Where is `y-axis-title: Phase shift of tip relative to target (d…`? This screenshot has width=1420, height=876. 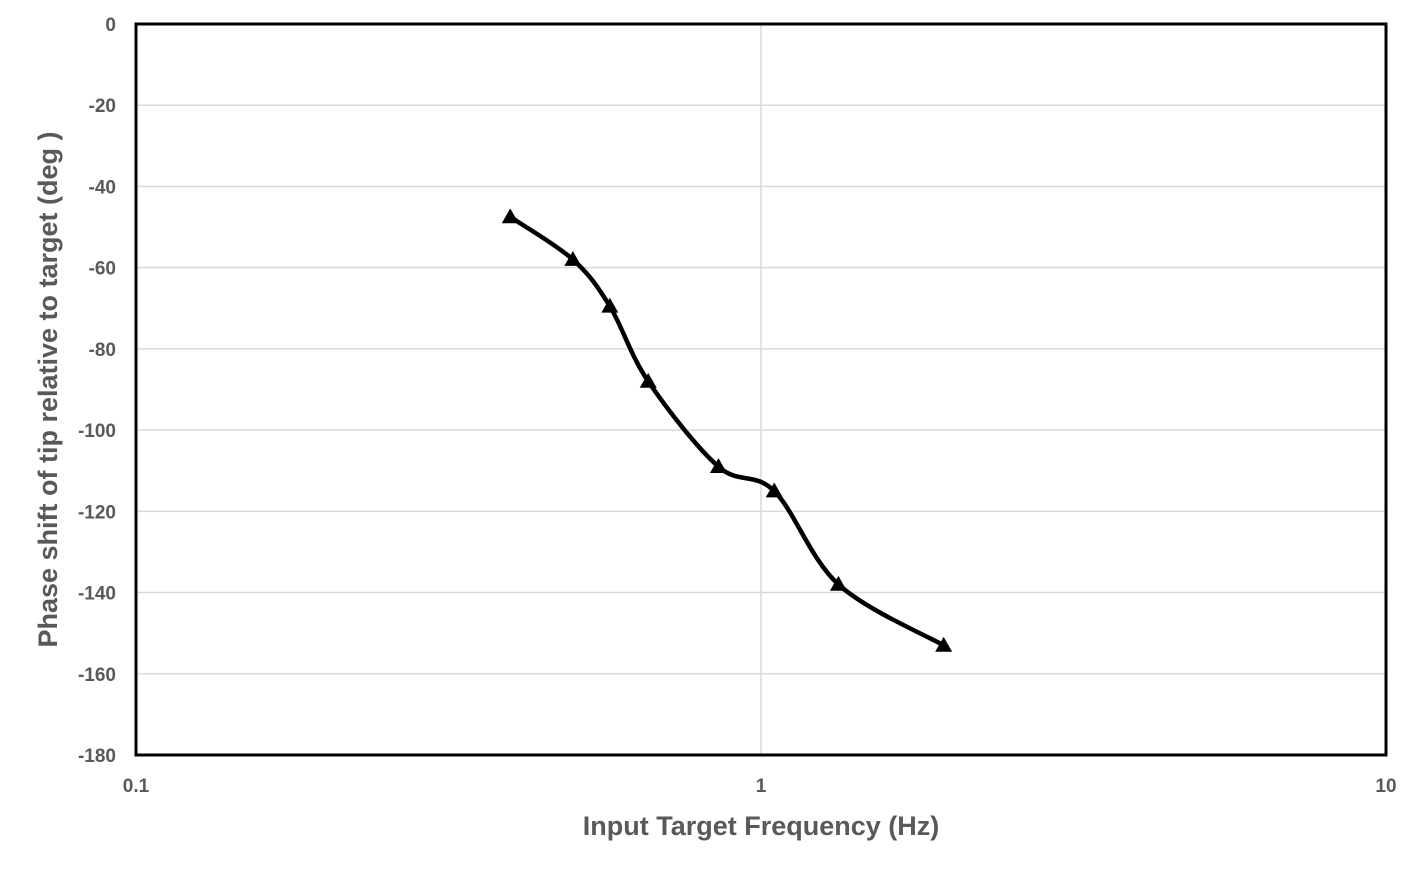
y-axis-title: Phase shift of tip relative to target (d… is located at coordinates (48, 389).